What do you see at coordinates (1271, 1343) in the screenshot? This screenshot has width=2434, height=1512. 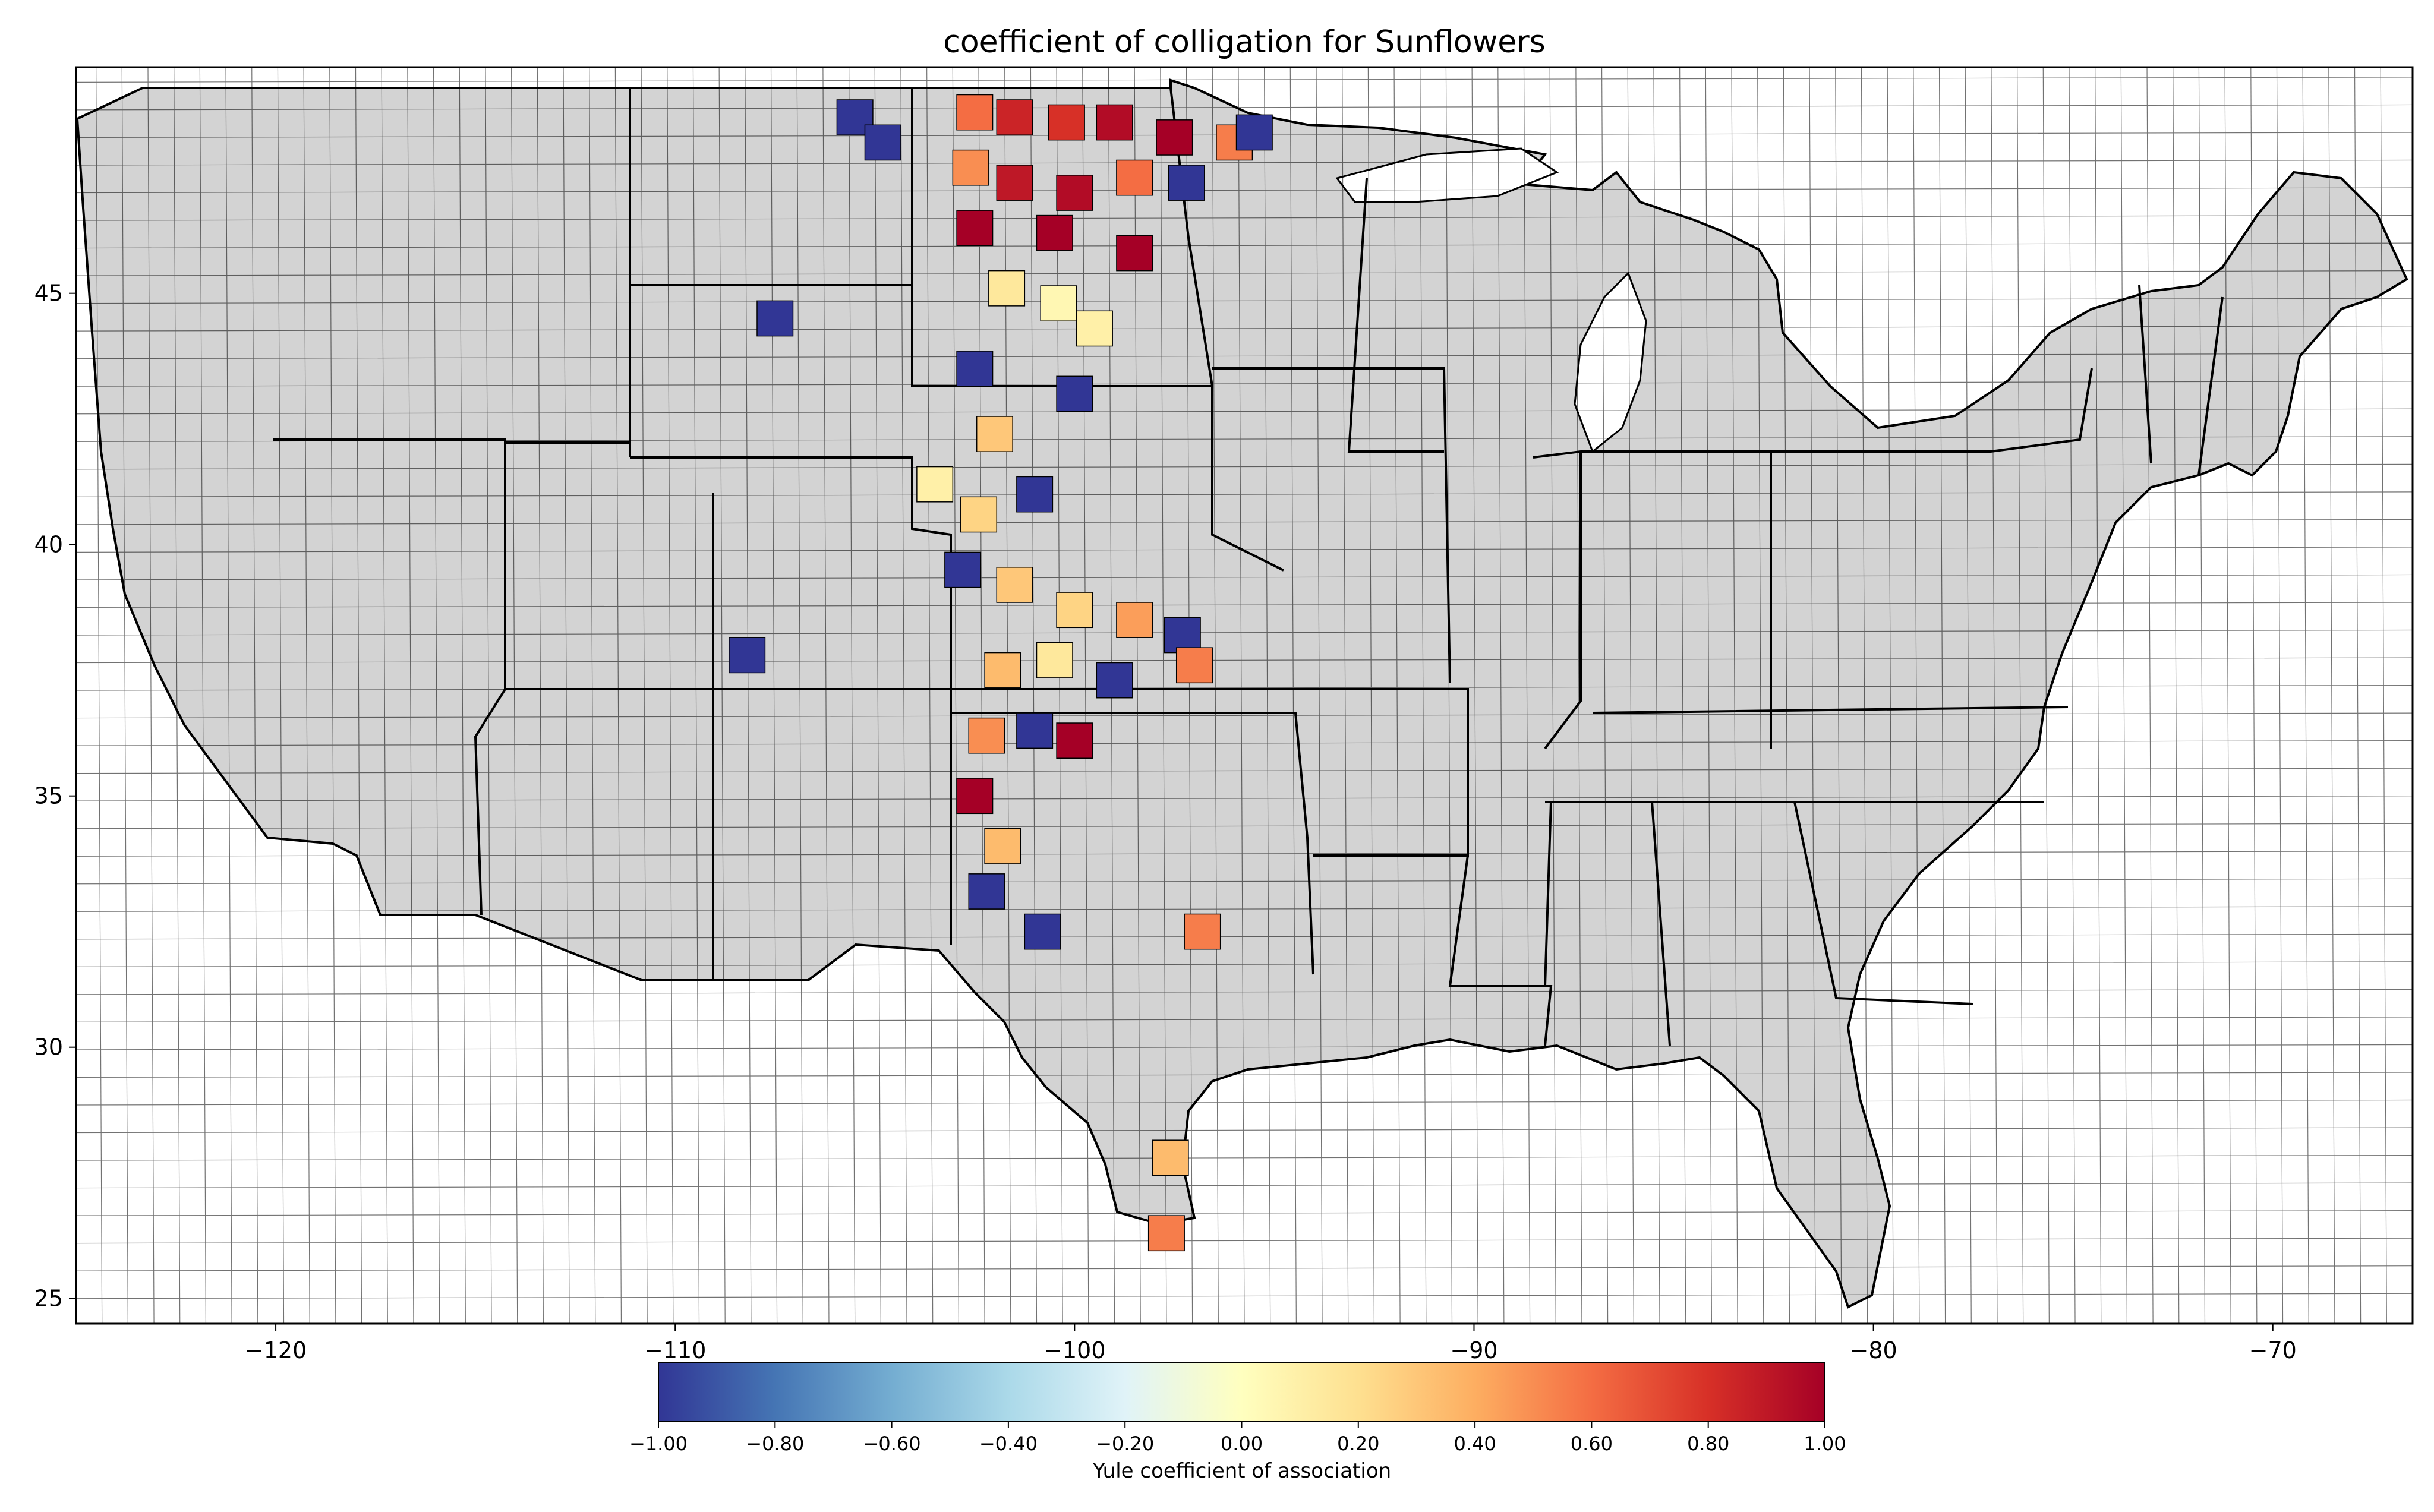 I see `x-axis: −120 −110 −100 −90 −80 −70` at bounding box center [1271, 1343].